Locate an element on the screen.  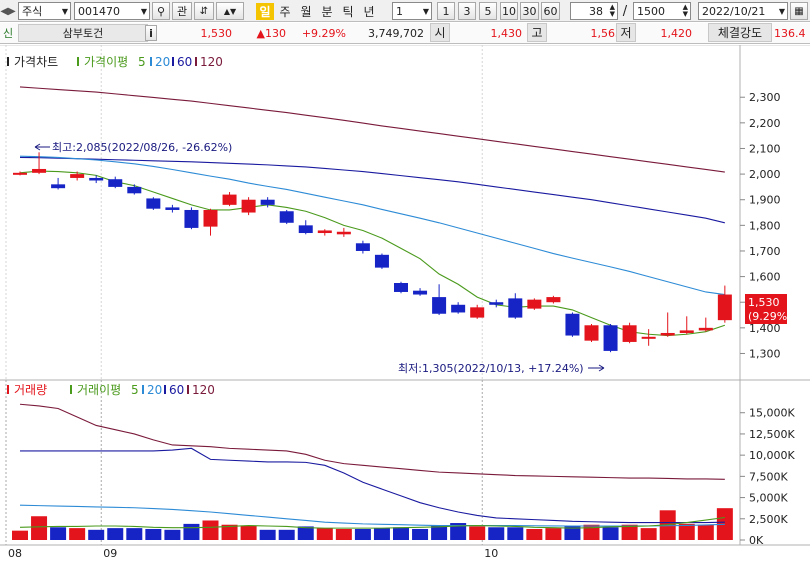
date-value: 2022/10/21 is located at coordinates (734, 11).